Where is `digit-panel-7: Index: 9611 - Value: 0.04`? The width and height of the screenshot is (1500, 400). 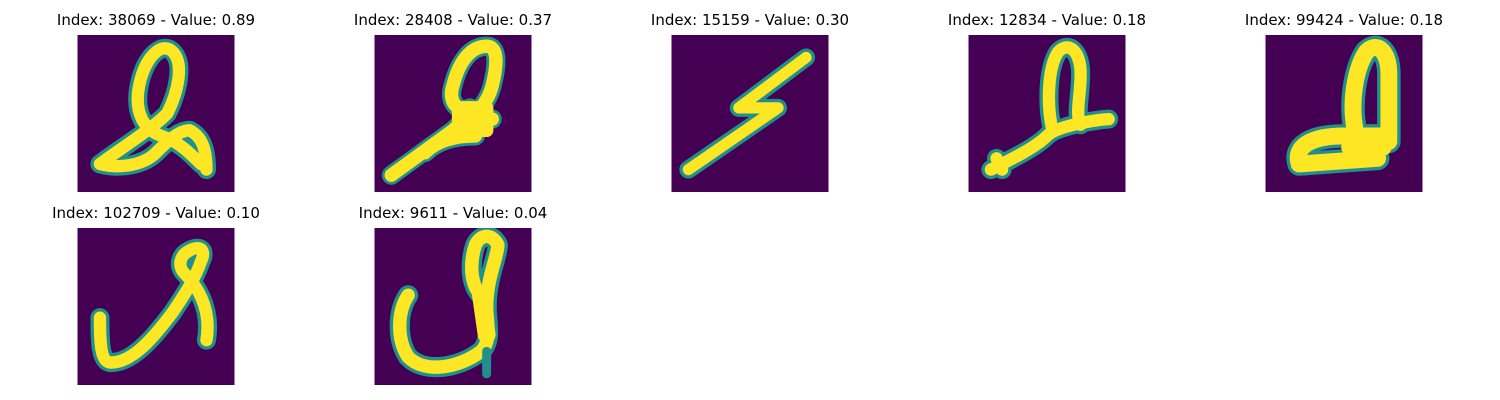
digit-panel-7: Index: 9611 - Value: 0.04 is located at coordinates (453, 293).